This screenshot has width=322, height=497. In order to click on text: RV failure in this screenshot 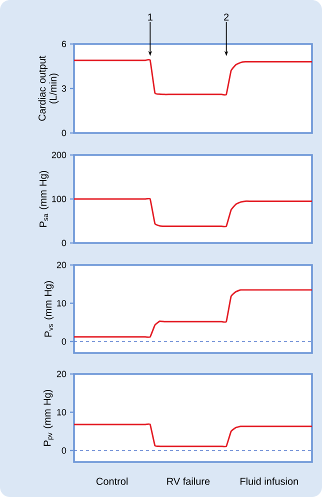, I will do `click(188, 481)`.